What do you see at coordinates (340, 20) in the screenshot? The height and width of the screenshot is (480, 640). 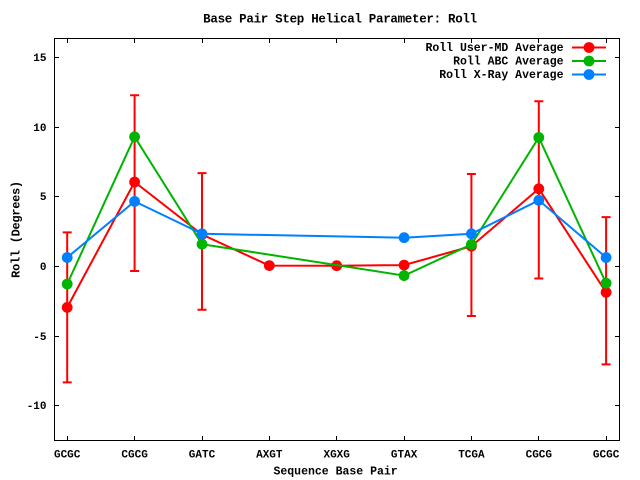 I see `svg-text:Base Pair Step Helical Paramet: Base Pair Step Helical Parameter: Roll` at bounding box center [340, 20].